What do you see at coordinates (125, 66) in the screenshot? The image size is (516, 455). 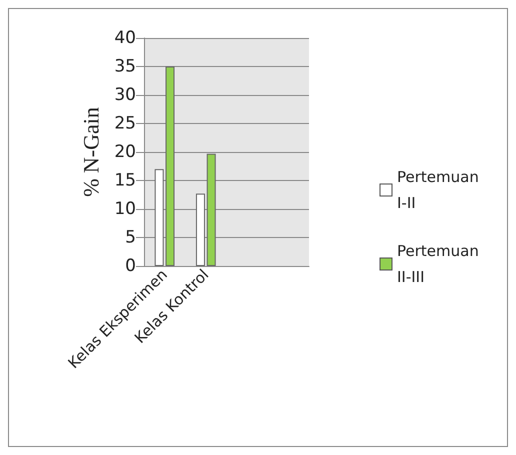 I see `y-tick-label: 35` at bounding box center [125, 66].